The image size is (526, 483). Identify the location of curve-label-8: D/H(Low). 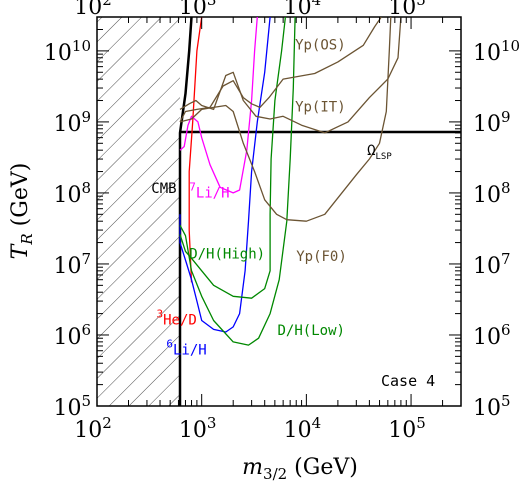
(311, 331).